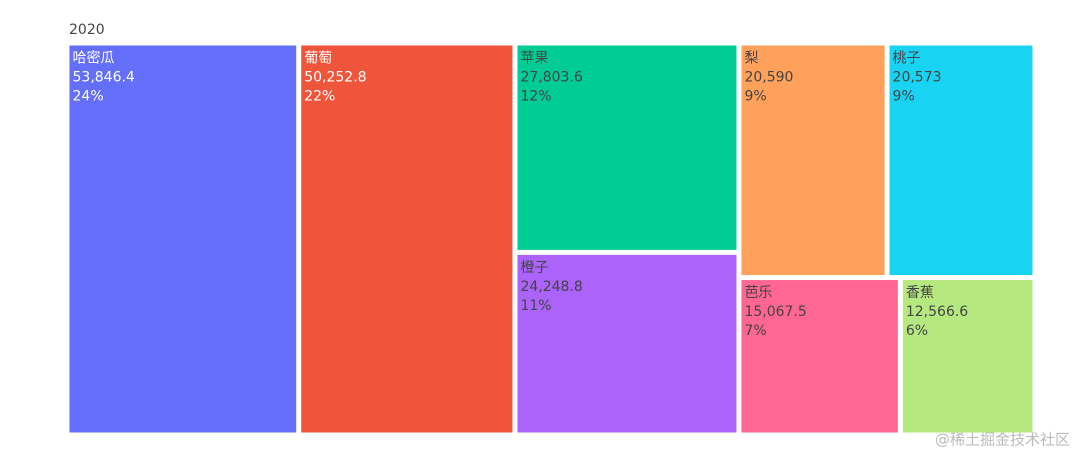 This screenshot has height=464, width=1080. I want to click on tile-label: 24%, so click(88, 97).